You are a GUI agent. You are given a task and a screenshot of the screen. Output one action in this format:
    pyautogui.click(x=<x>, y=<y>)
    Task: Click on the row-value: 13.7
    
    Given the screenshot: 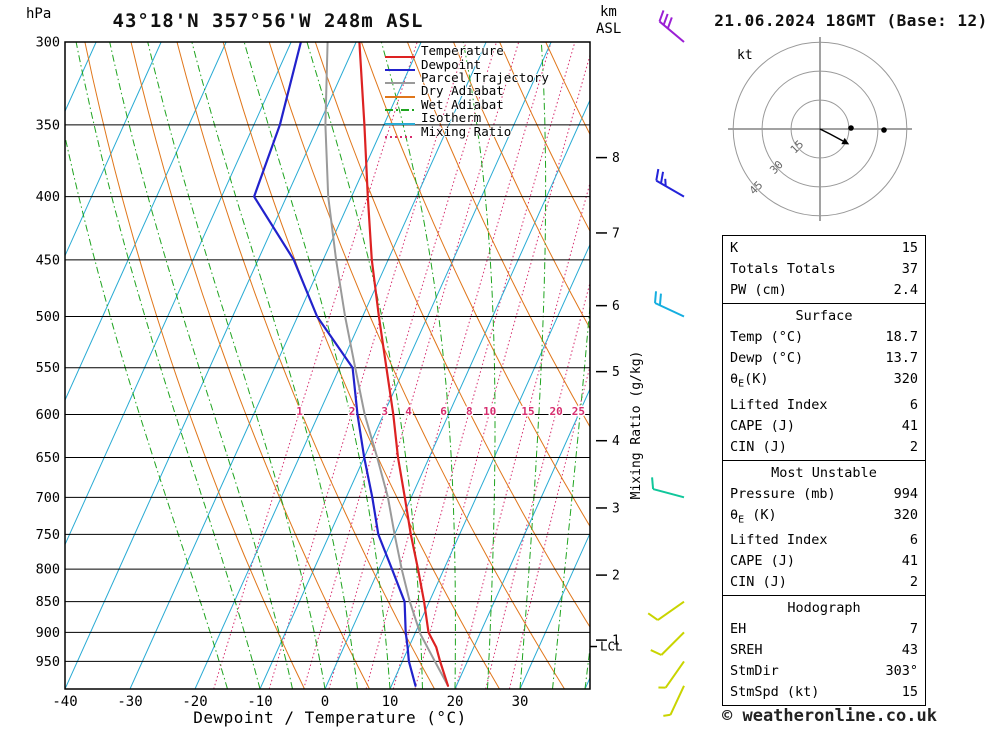 What is the action you would take?
    pyautogui.click(x=901, y=358)
    